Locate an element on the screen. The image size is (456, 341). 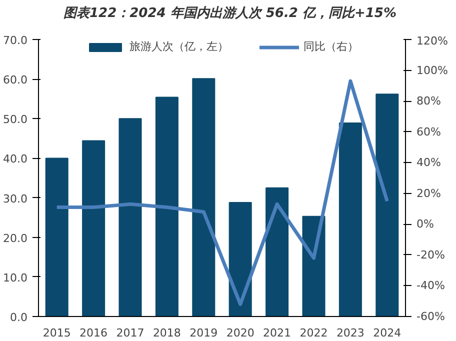
y-tick-label: 50.0 is located at coordinates (15, 119).